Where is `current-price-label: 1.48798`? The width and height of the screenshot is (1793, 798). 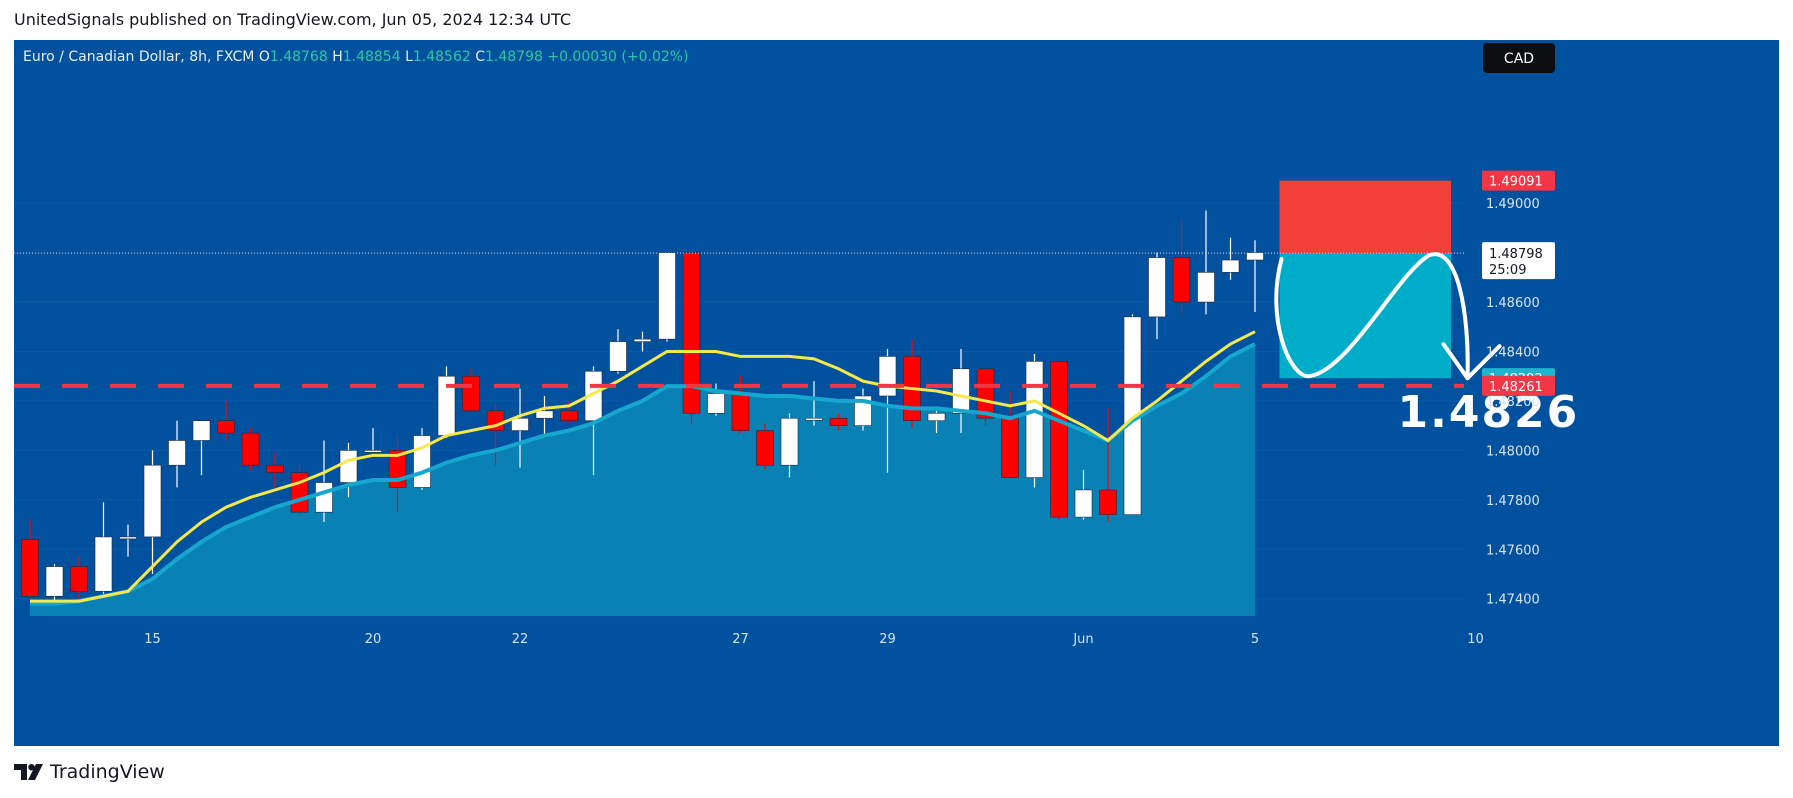 current-price-label: 1.48798 is located at coordinates (1516, 254).